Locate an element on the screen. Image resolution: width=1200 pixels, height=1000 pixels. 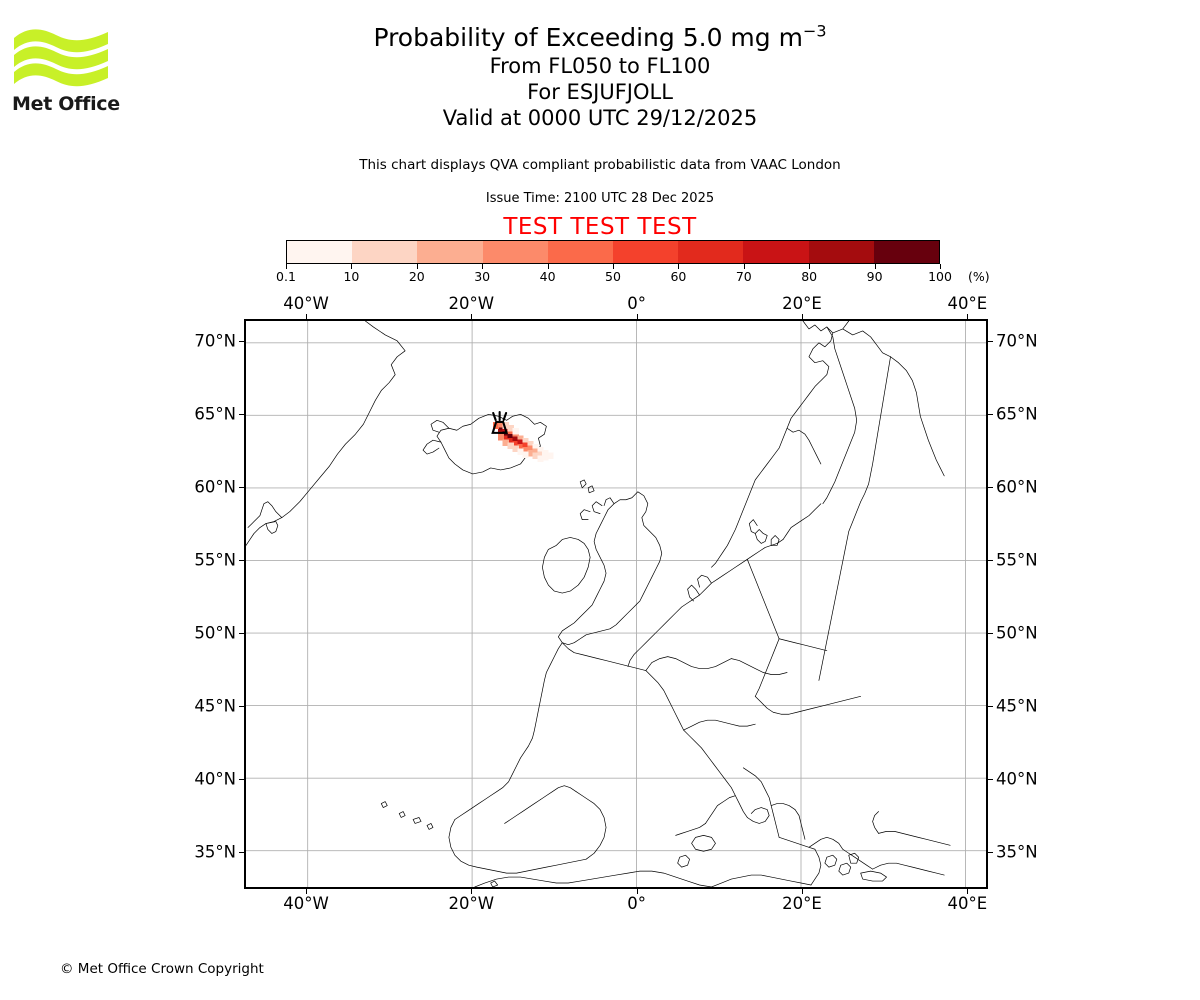
lat-label-right-3: 55°N is located at coordinates (1017, 560).